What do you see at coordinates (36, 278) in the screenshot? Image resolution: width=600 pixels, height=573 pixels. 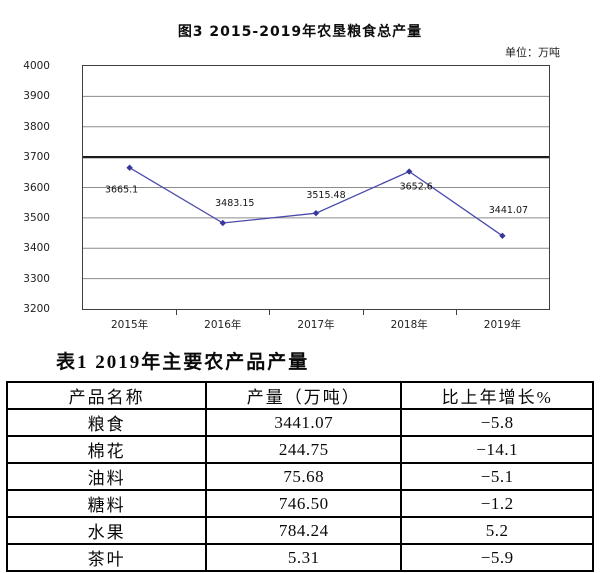 I see `y-axis-tick-label: 3300` at bounding box center [36, 278].